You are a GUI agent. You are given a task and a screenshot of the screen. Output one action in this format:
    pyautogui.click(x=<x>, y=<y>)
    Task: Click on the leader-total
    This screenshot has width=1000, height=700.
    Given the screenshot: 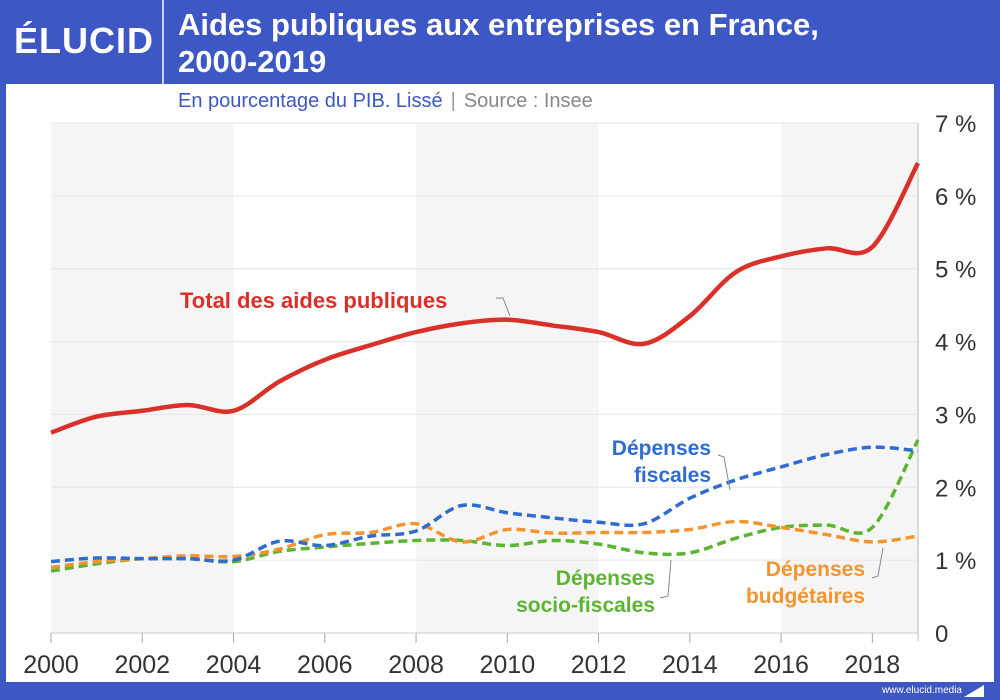 What is the action you would take?
    pyautogui.click(x=503, y=307)
    